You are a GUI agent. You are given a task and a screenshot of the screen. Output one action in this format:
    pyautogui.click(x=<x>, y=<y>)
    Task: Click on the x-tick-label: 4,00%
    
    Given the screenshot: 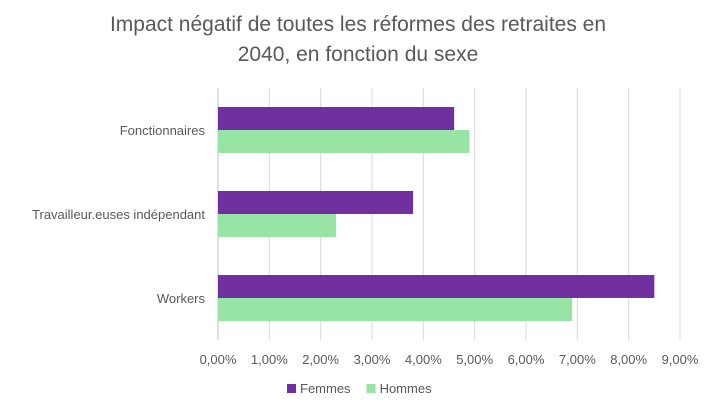 What is the action you would take?
    pyautogui.click(x=423, y=359)
    